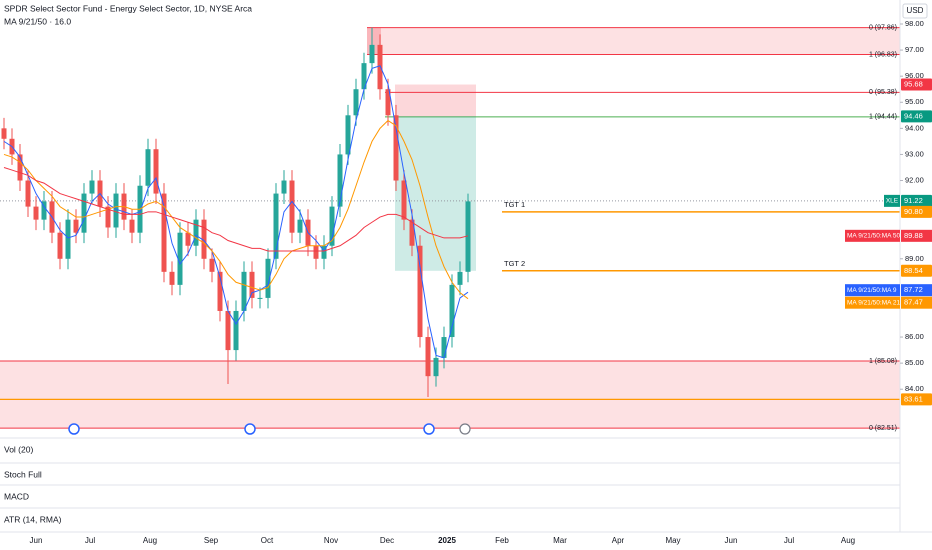 Image resolution: width=932 pixels, height=550 pixels. What do you see at coordinates (331, 540) in the screenshot?
I see `time-label: Nov` at bounding box center [331, 540].